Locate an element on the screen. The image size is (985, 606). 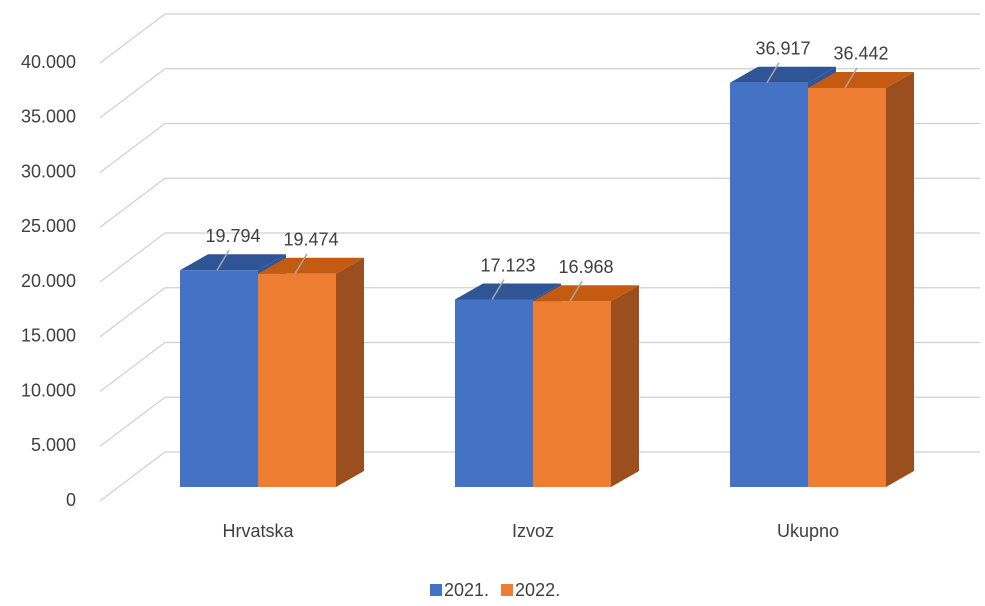
y-tick-label: 25.000 is located at coordinates (48, 226).